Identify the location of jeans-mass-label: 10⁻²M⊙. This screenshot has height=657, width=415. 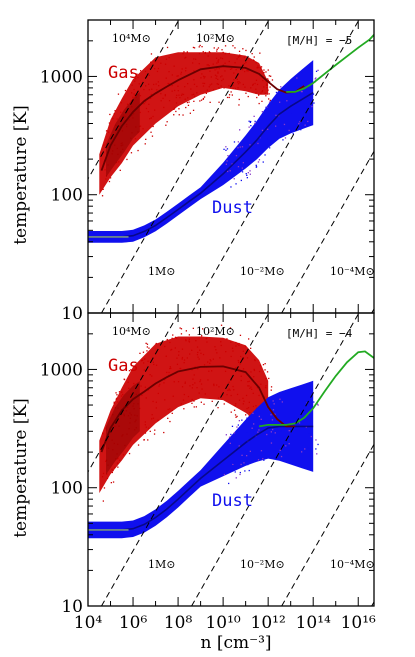
(262, 271).